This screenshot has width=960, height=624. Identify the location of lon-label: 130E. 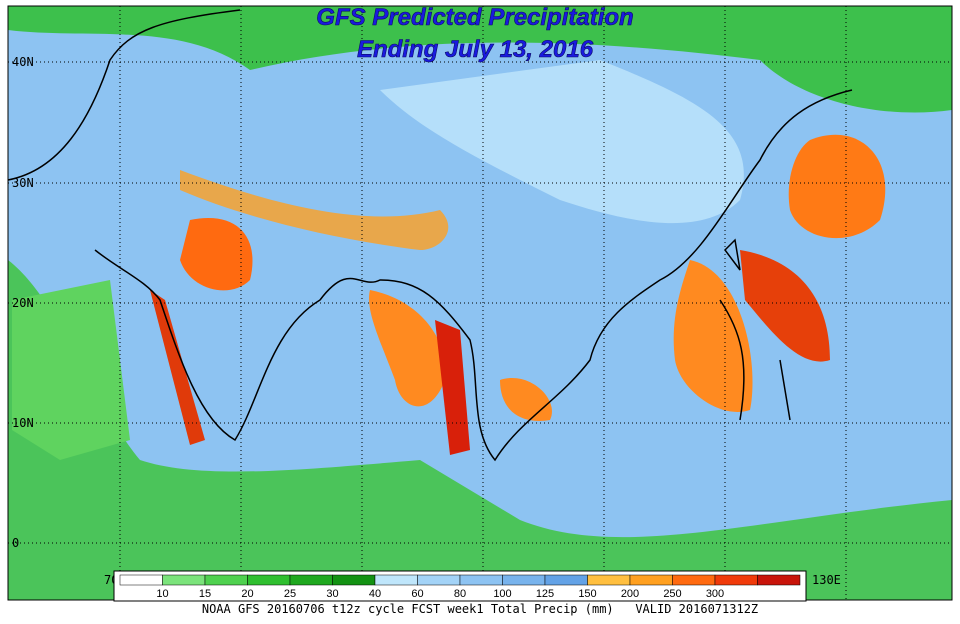
(826, 580).